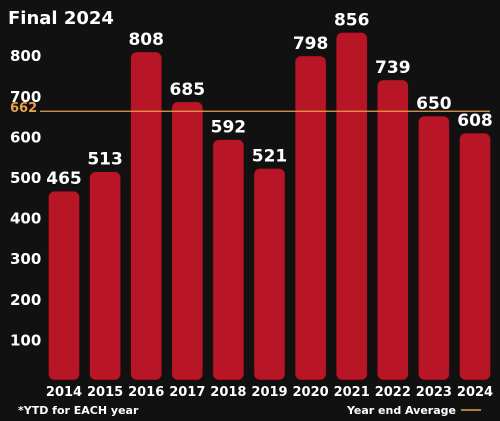 This screenshot has height=421, width=500. What do you see at coordinates (23, 108) in the screenshot?
I see `average-value-label: 662` at bounding box center [23, 108].